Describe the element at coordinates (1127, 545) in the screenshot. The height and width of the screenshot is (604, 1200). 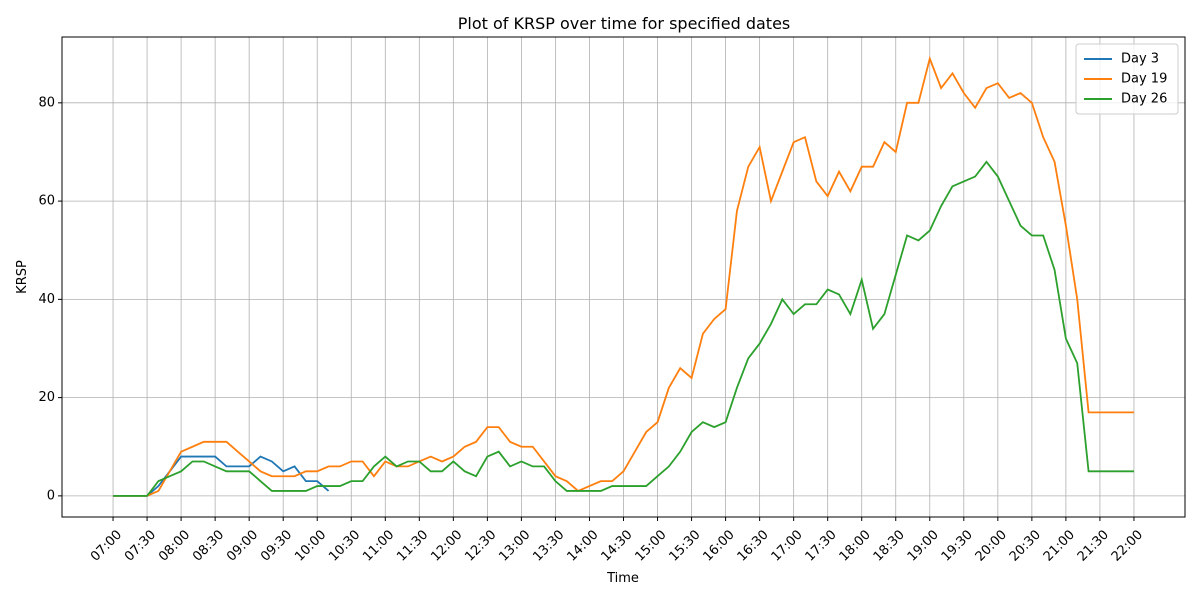
I see `x-tick-label: 22:00` at that location.